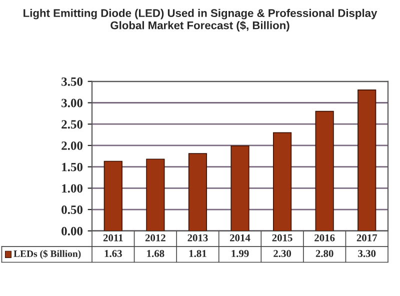 This screenshot has height=296, width=400. I want to click on data-label: 1.99, so click(240, 254).